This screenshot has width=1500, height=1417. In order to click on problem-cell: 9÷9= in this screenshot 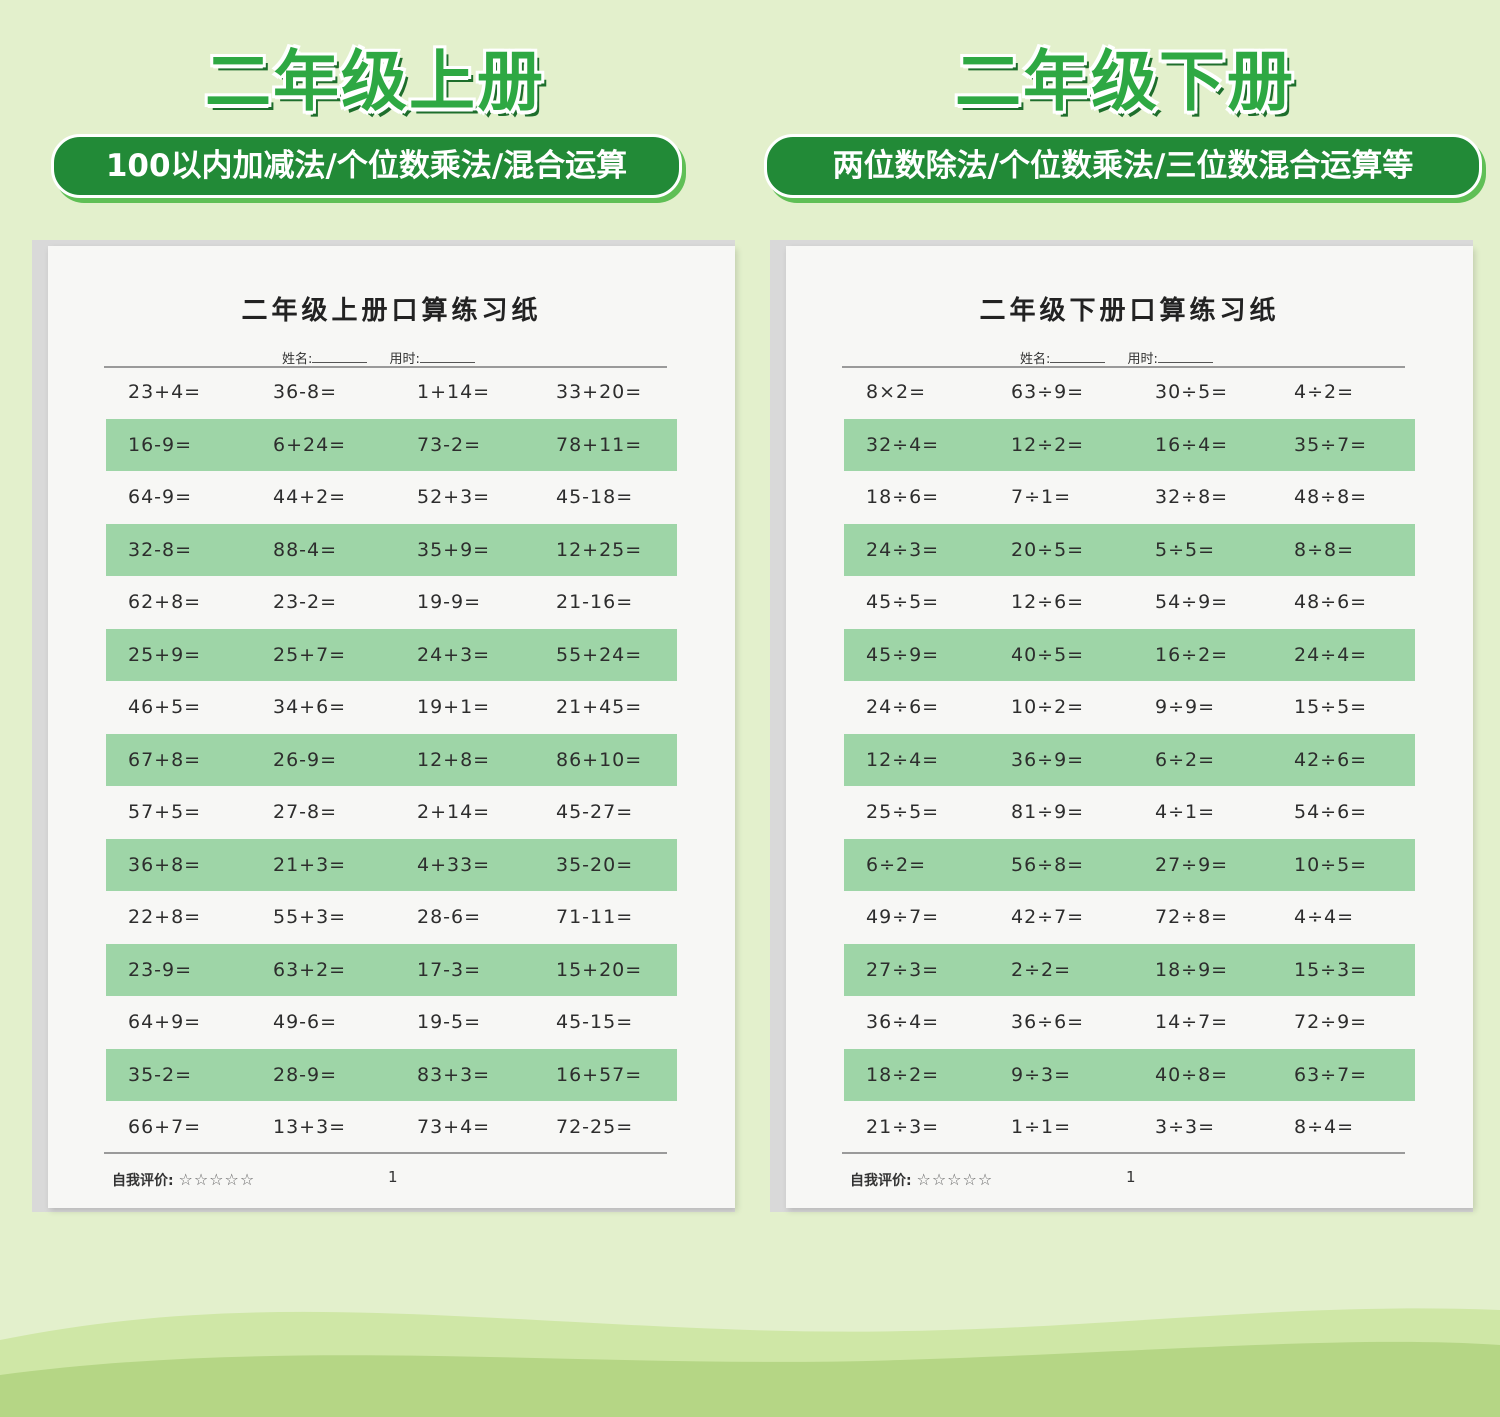, I will do `click(1185, 707)`.